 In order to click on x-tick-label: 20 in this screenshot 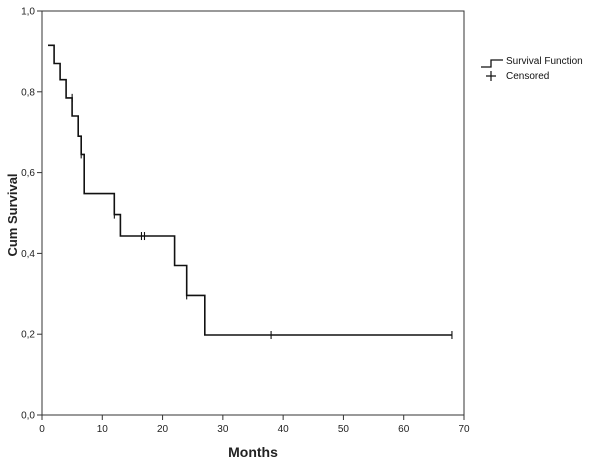, I will do `click(163, 429)`.